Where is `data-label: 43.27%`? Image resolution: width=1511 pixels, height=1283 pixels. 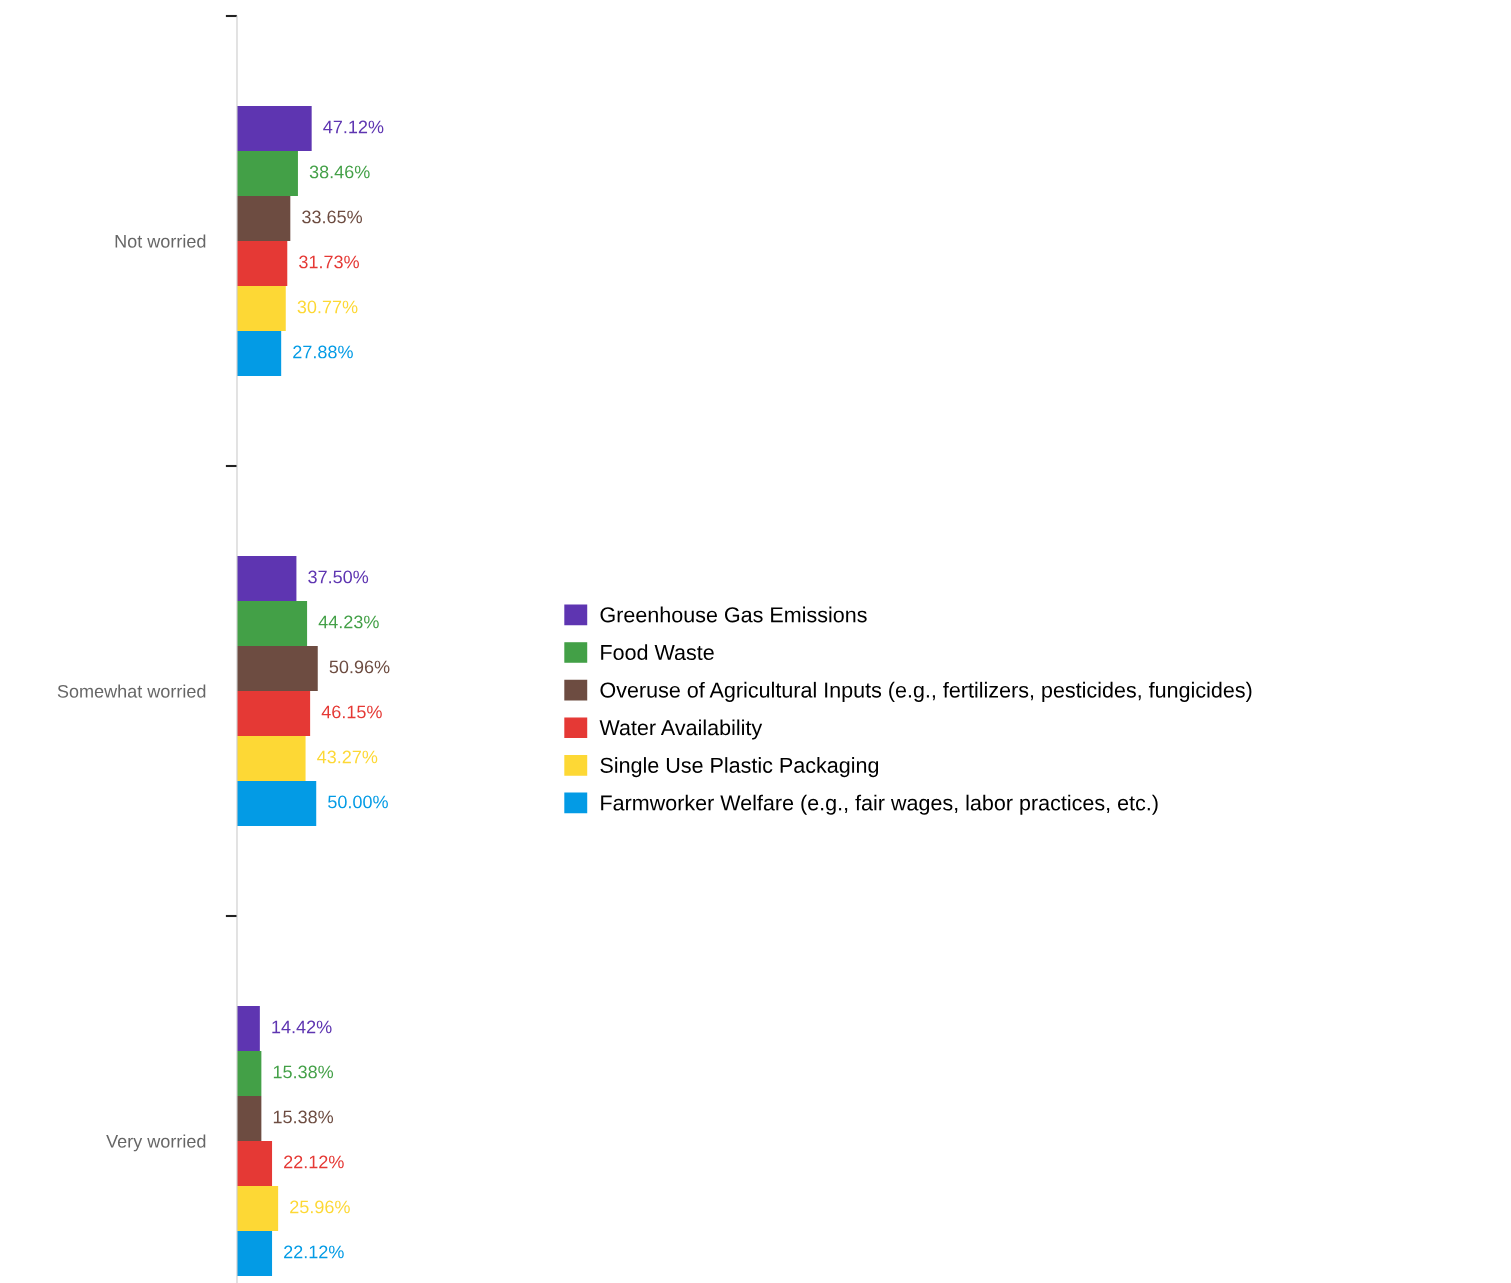
data-label: 43.27% is located at coordinates (347, 757).